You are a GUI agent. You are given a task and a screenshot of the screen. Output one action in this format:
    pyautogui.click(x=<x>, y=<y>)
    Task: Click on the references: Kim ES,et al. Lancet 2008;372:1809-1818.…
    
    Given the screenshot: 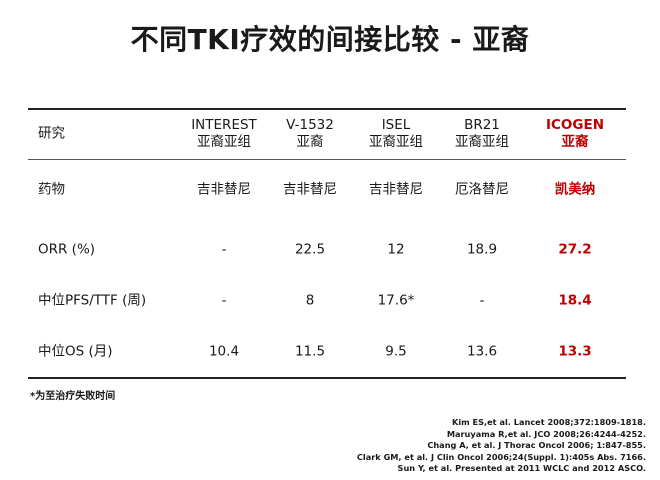 What is the action you would take?
    pyautogui.click(x=366, y=446)
    